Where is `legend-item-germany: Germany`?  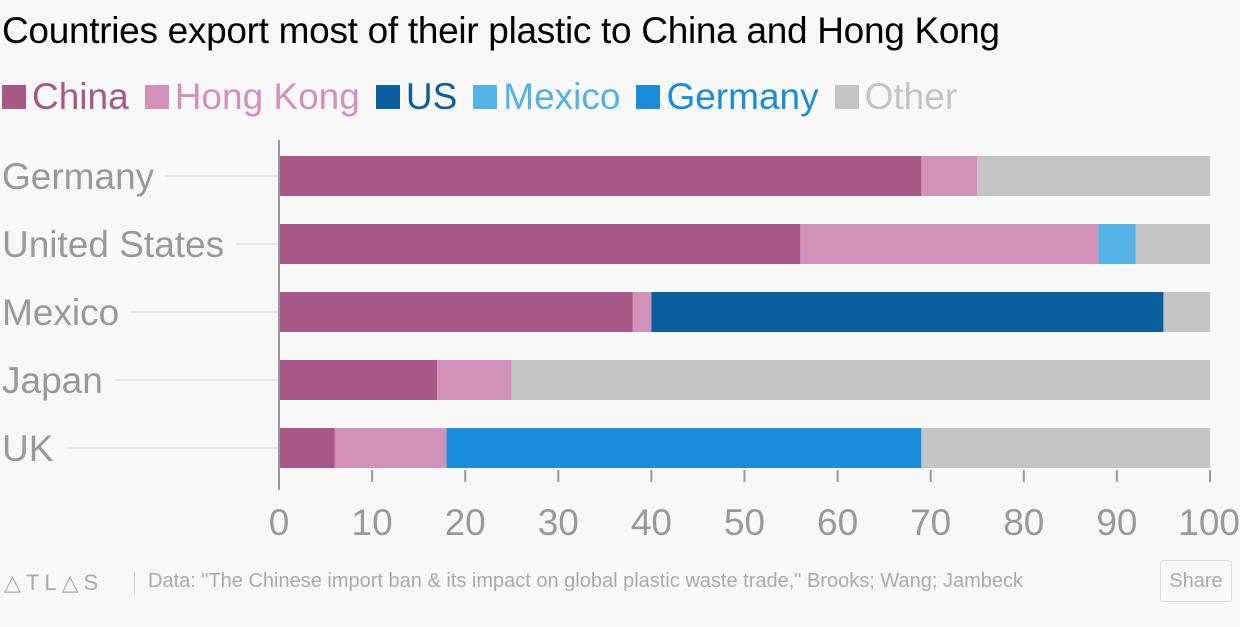
legend-item-germany: Germany is located at coordinates (727, 97).